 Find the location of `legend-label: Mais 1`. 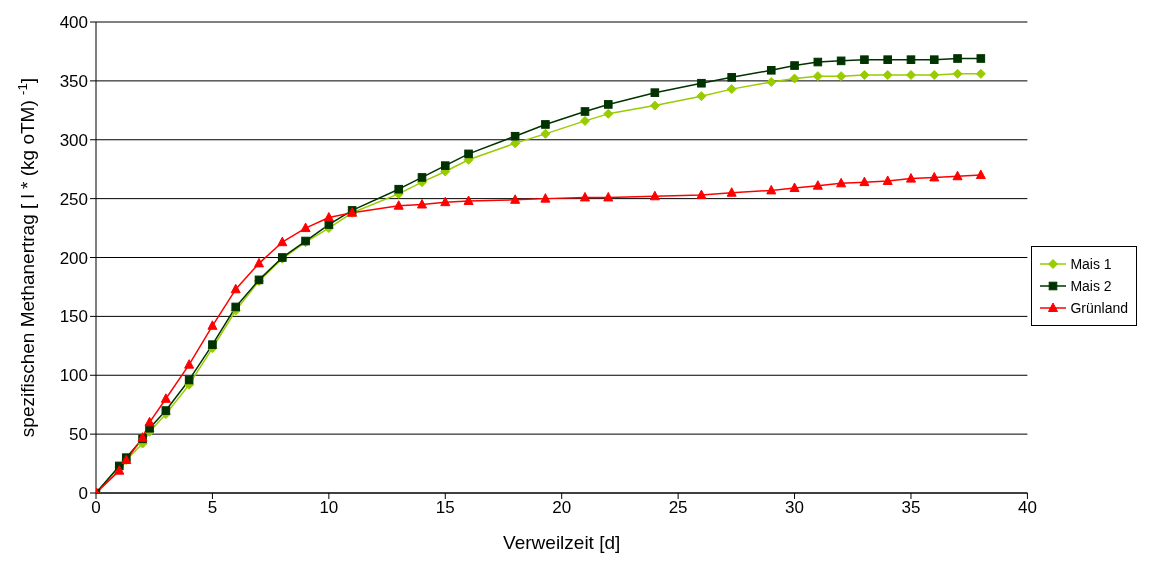

legend-label: Mais 1 is located at coordinates (1091, 264).